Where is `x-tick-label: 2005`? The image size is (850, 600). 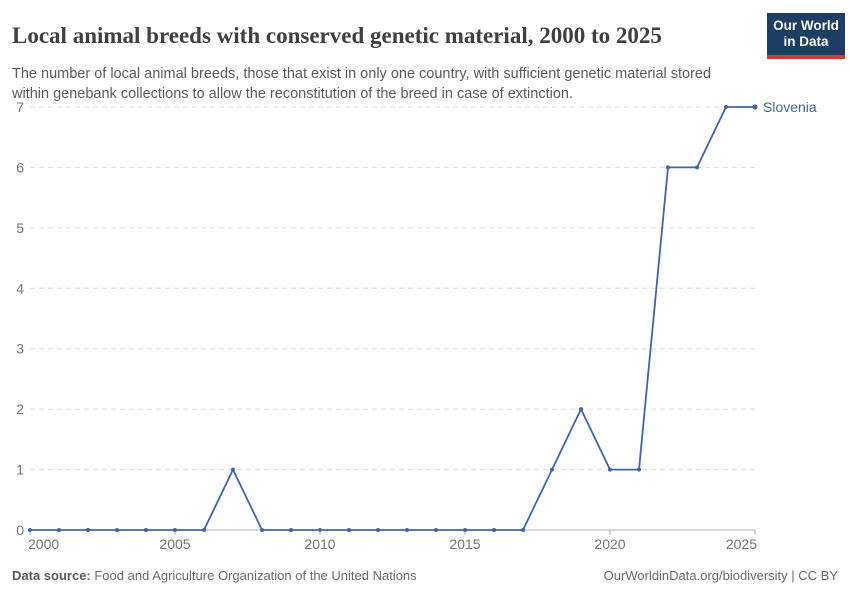 x-tick-label: 2005 is located at coordinates (174, 544).